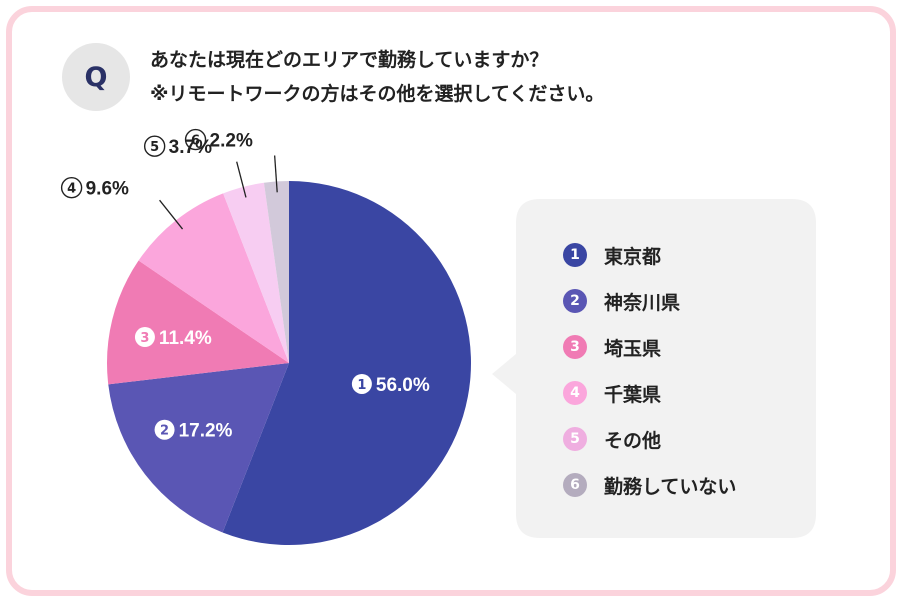 This screenshot has height=600, width=900. What do you see at coordinates (633, 394) in the screenshot?
I see `legend-label: 千葉県` at bounding box center [633, 394].